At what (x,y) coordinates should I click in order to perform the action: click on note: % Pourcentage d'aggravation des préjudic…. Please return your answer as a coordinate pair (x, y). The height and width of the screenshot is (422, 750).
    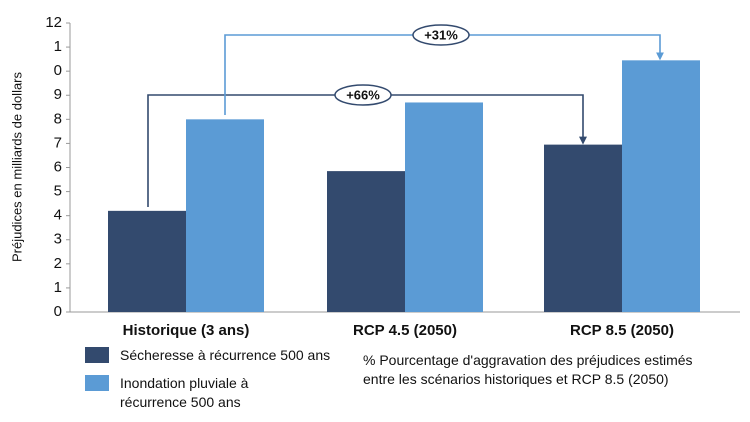
    Looking at the image, I should click on (528, 369).